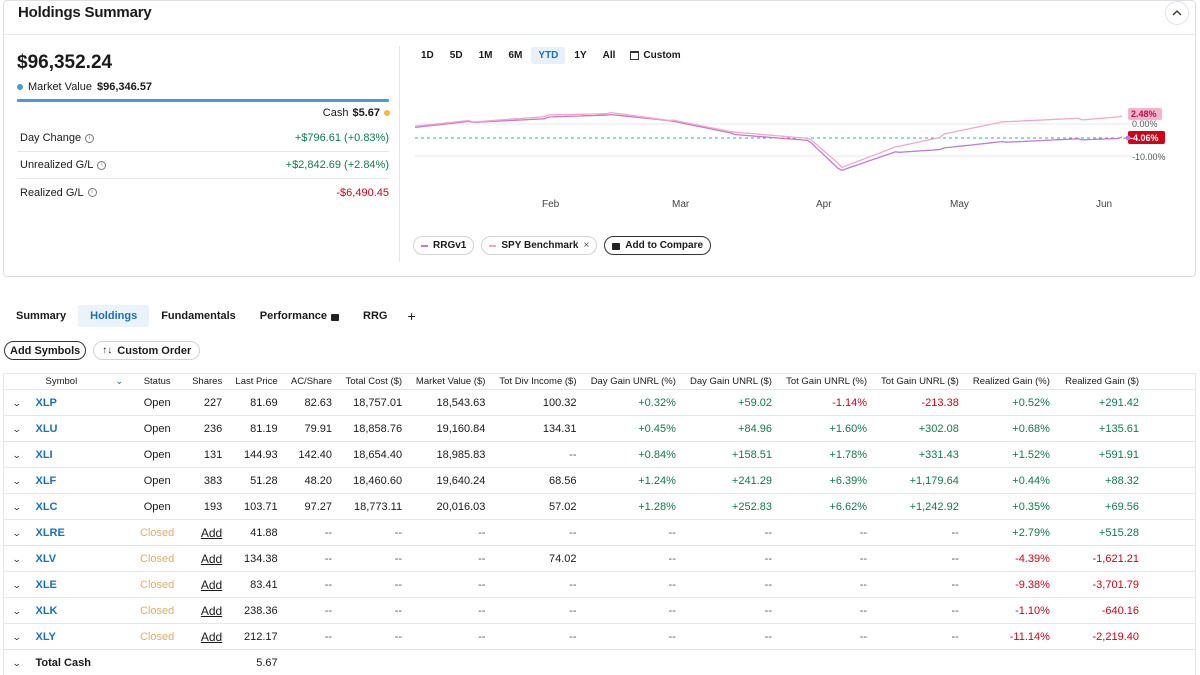 This screenshot has height=675, width=1200. I want to click on tab-fundamentals: Fundamentals, so click(198, 316).